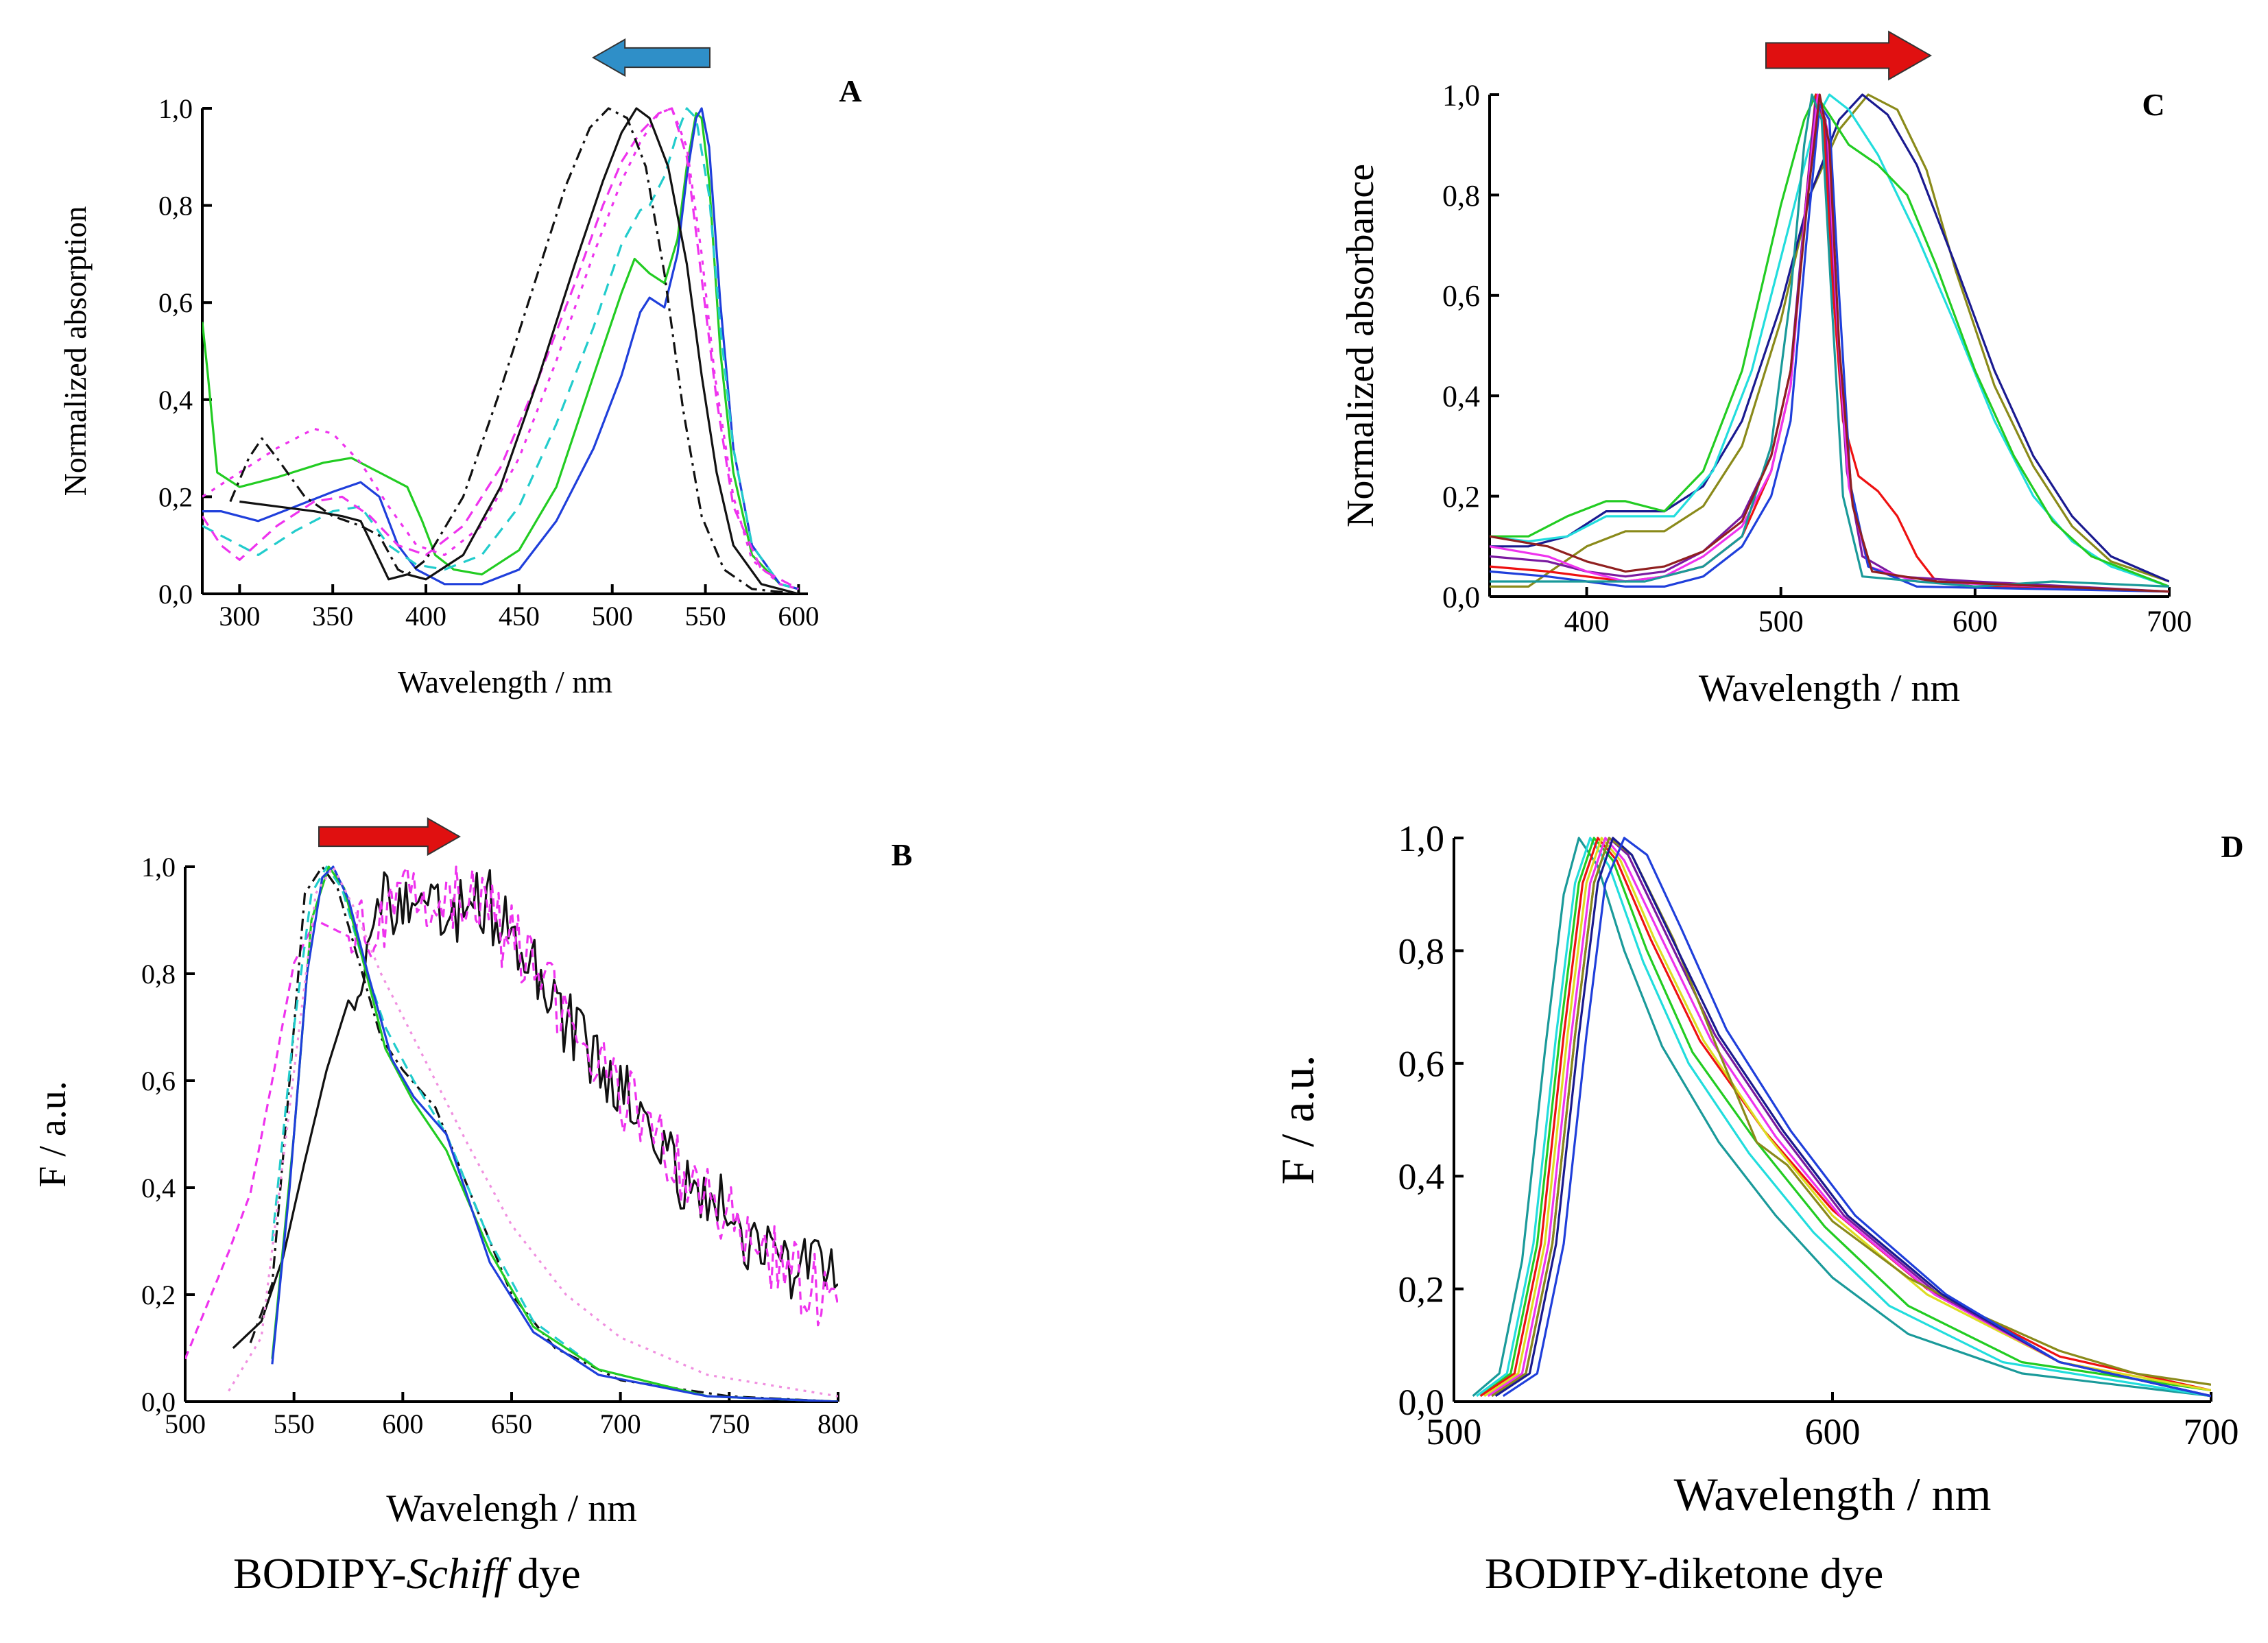  Describe the element at coordinates (651, 57) in the screenshot. I see `direction-arrow-left` at that location.